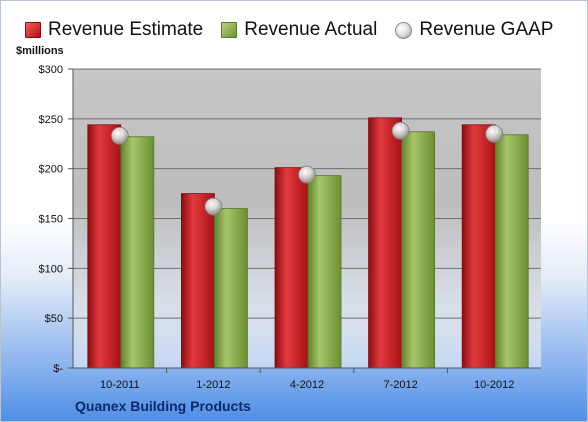  Describe the element at coordinates (307, 385) in the screenshot. I see `x-tick-label: 4-2012` at that location.